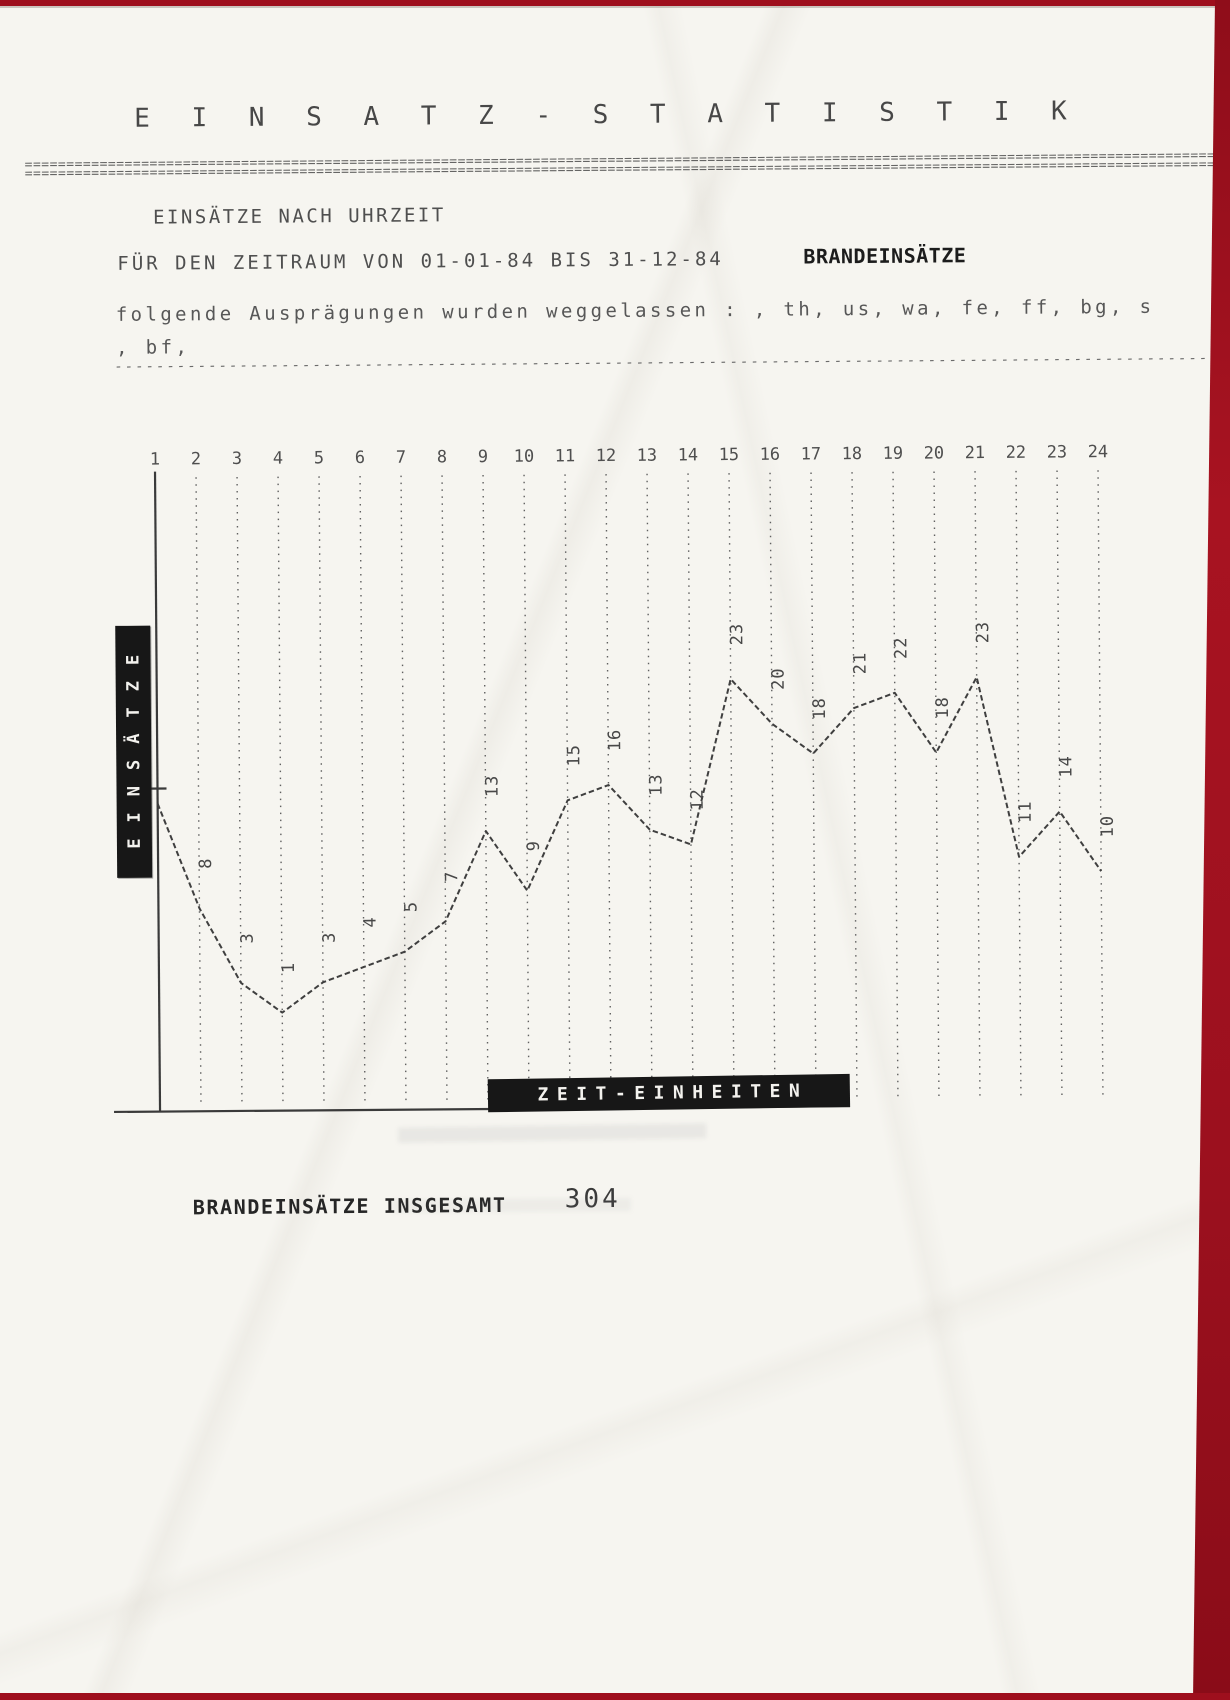 Image resolution: width=1230 pixels, height=1700 pixels. What do you see at coordinates (574, 755) in the screenshot?
I see `data-point-label: 15` at bounding box center [574, 755].